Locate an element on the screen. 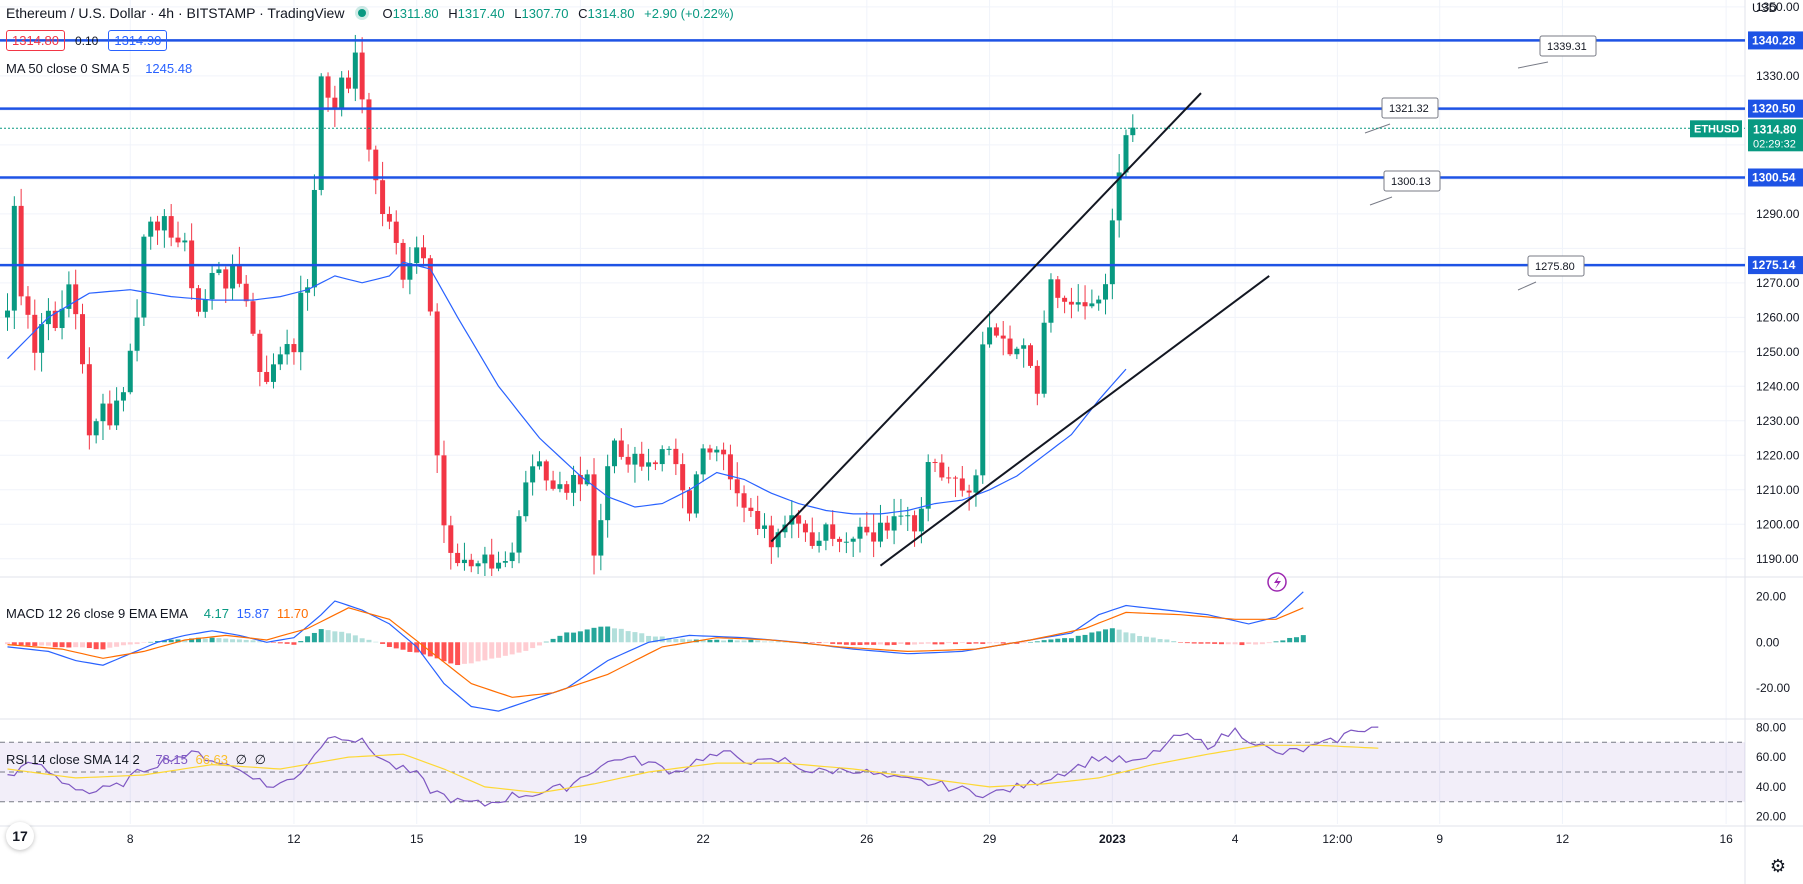 This screenshot has height=884, width=1803. rsi-extra-value: ∅ is located at coordinates (241, 759).